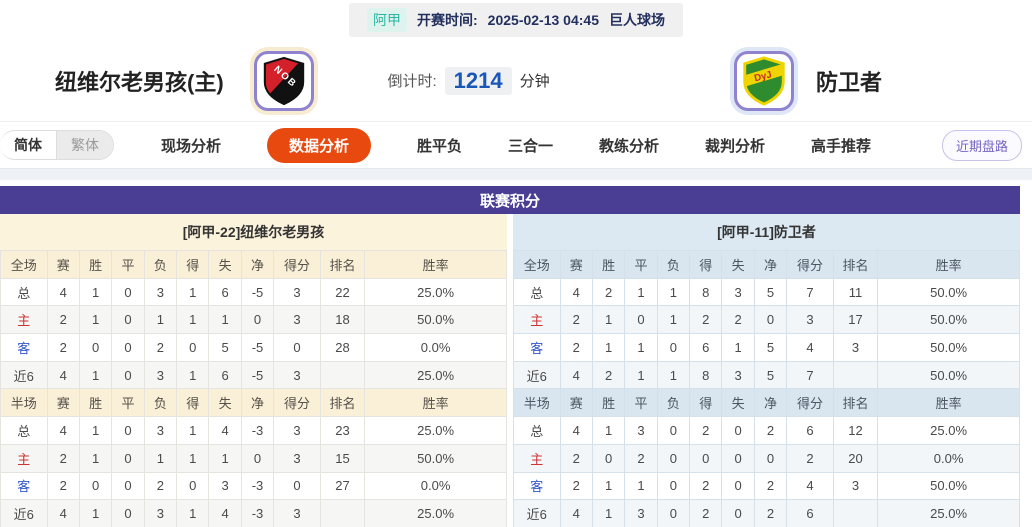 This screenshot has width=1032, height=527. I want to click on nav-tab: 现场分析, so click(190, 146).